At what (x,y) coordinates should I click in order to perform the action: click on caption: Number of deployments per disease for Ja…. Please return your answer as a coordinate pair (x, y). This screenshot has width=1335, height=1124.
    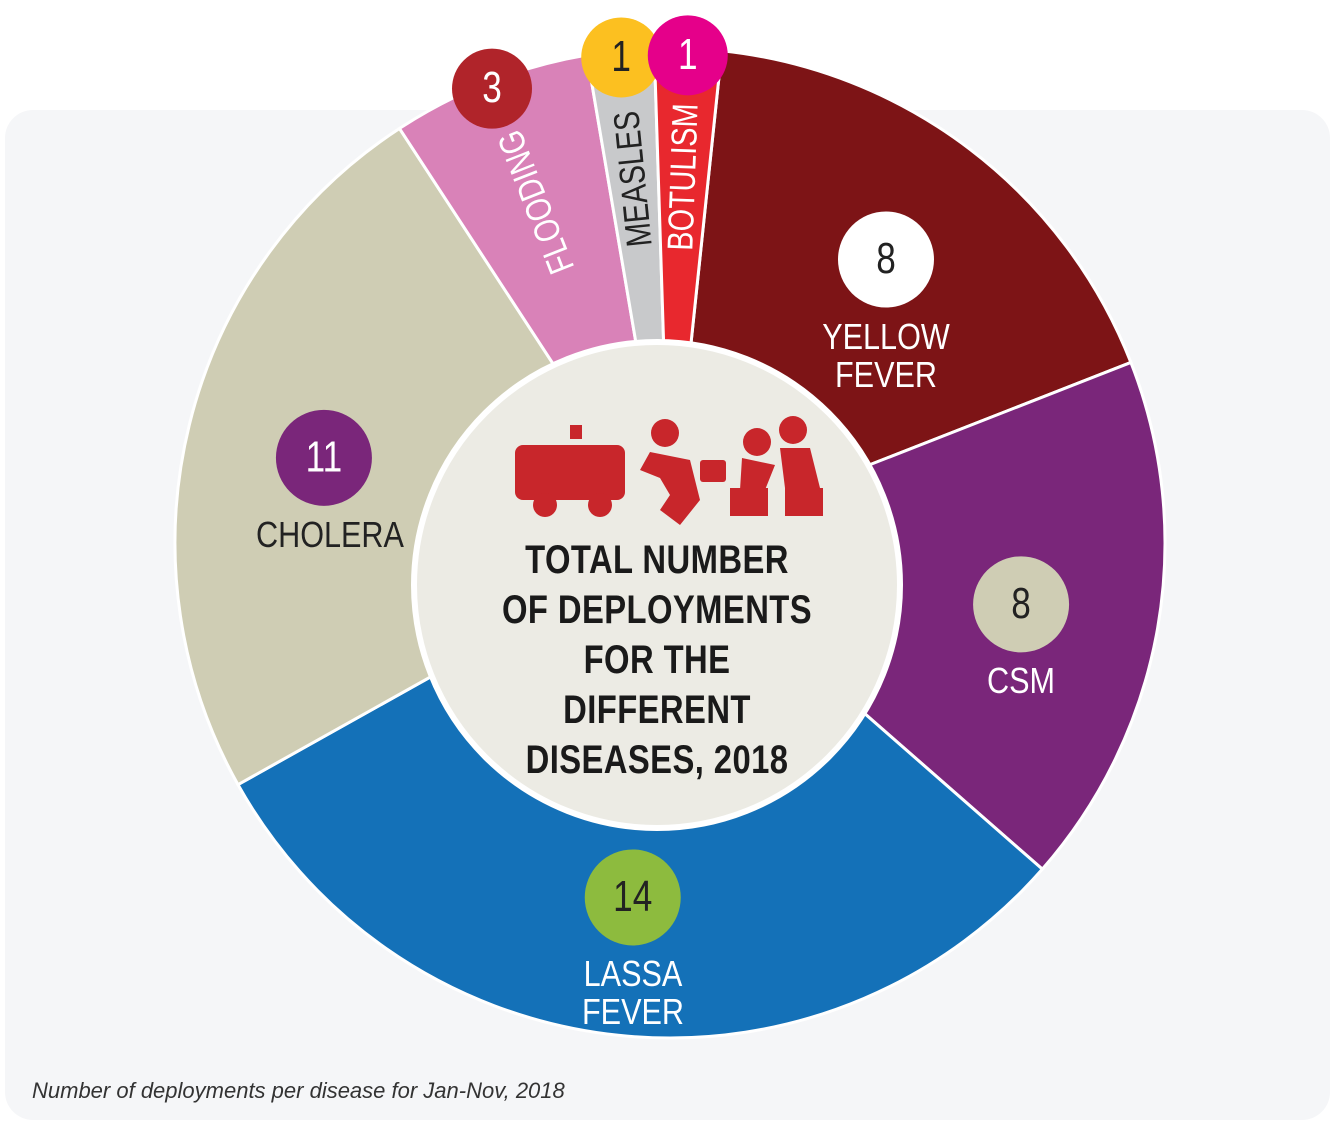
    Looking at the image, I should click on (298, 1090).